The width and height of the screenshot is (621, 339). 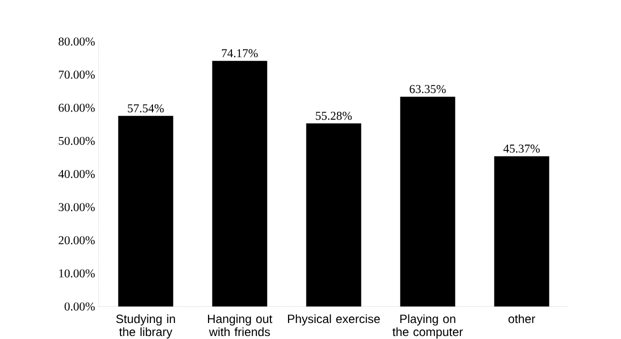 What do you see at coordinates (427, 326) in the screenshot?
I see `x-tick-label: Playing on the computer` at bounding box center [427, 326].